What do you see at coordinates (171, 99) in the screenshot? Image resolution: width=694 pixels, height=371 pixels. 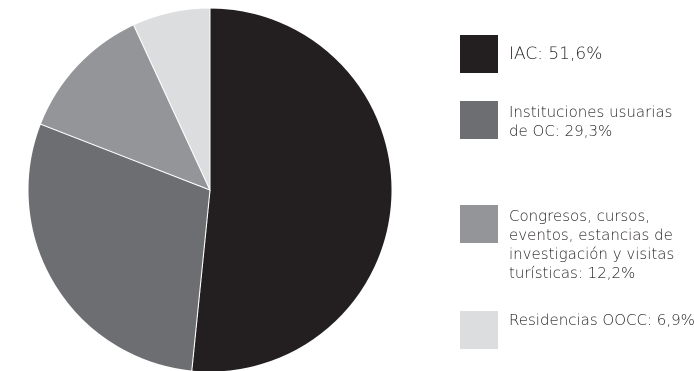 I see `pie-slice-residencias` at bounding box center [171, 99].